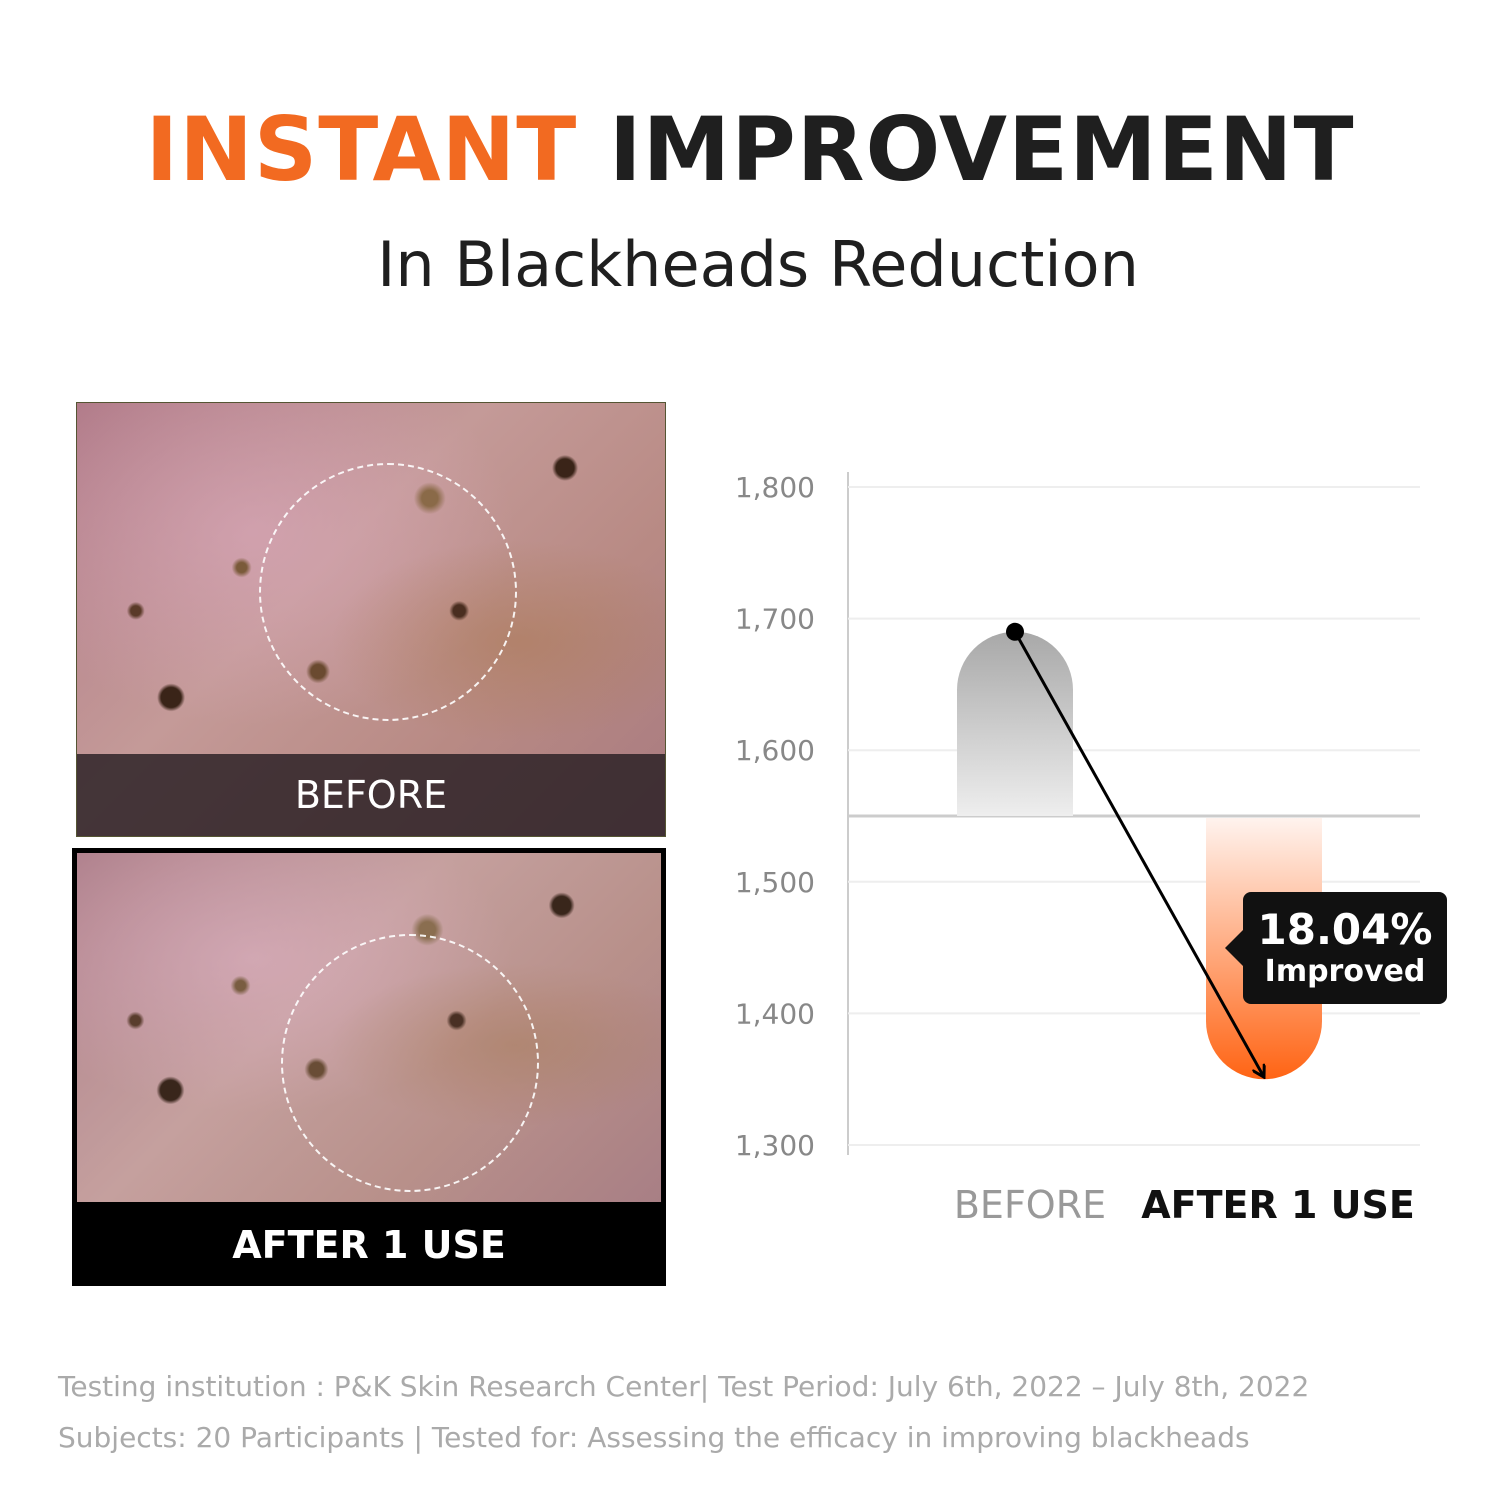 Image resolution: width=1500 pixels, height=1500 pixels. I want to click on after-photo: AFTER 1 USE, so click(369, 1067).